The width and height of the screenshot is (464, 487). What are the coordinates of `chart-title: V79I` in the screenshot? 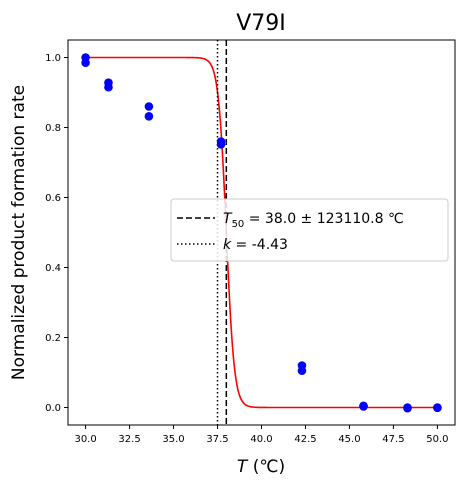 It's located at (261, 23).